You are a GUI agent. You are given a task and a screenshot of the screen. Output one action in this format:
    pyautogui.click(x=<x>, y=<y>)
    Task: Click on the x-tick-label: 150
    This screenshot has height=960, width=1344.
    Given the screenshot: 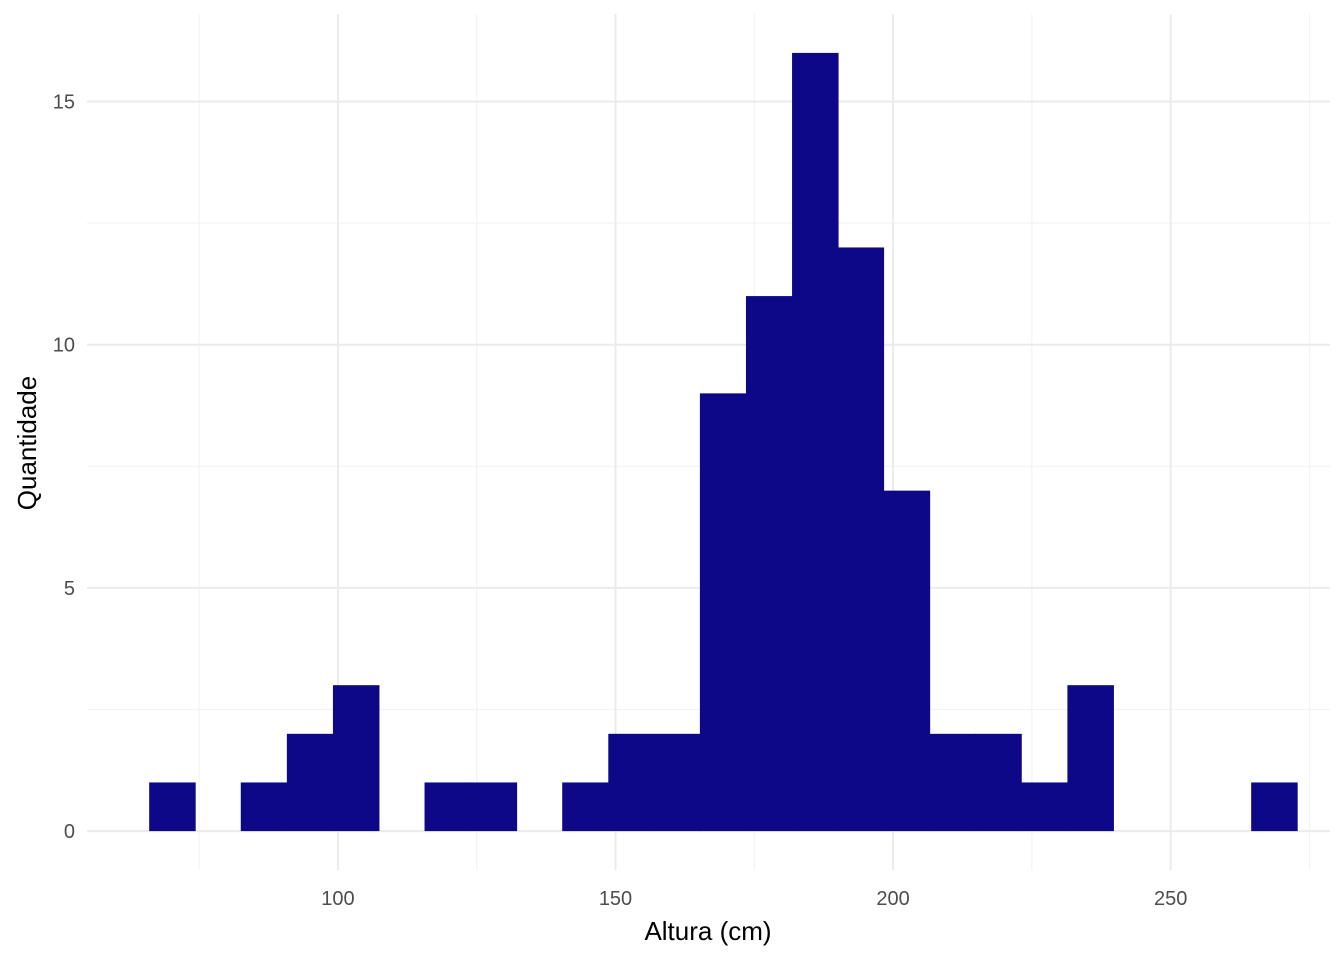 What is the action you would take?
    pyautogui.click(x=615, y=899)
    